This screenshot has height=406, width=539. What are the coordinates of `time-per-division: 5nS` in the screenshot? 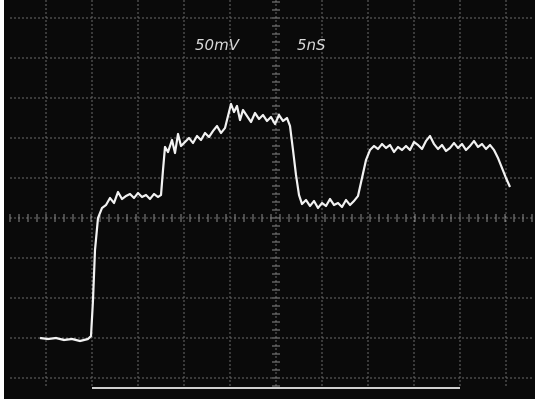 It's located at (311, 45).